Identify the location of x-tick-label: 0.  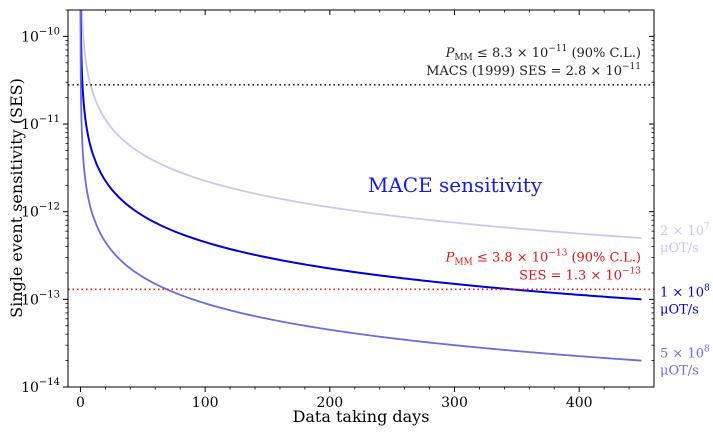
(80, 403).